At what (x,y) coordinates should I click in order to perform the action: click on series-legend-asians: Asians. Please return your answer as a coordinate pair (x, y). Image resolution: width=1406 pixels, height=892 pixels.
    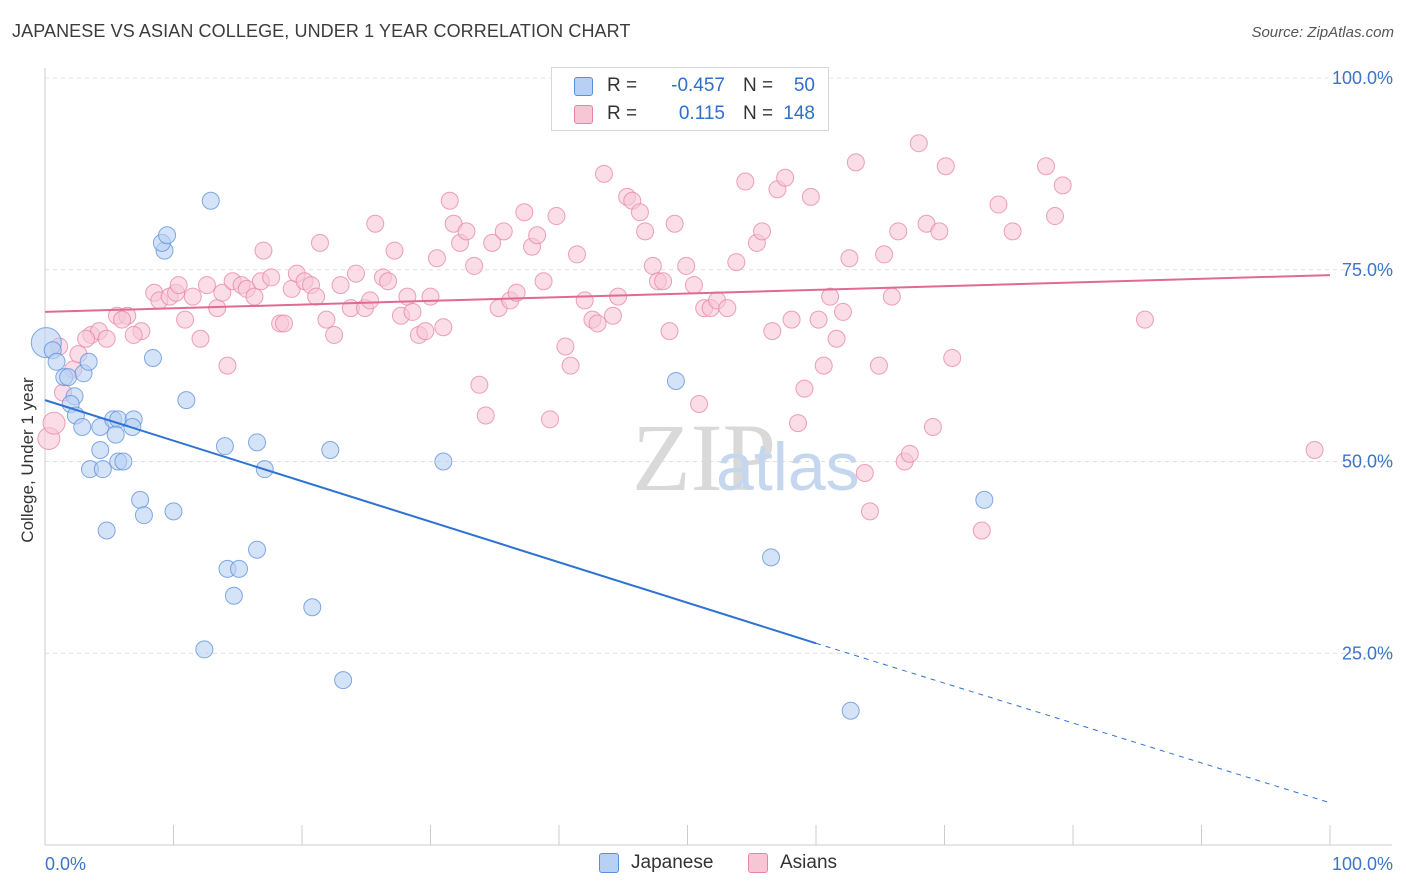
    Looking at the image, I should click on (792, 863).